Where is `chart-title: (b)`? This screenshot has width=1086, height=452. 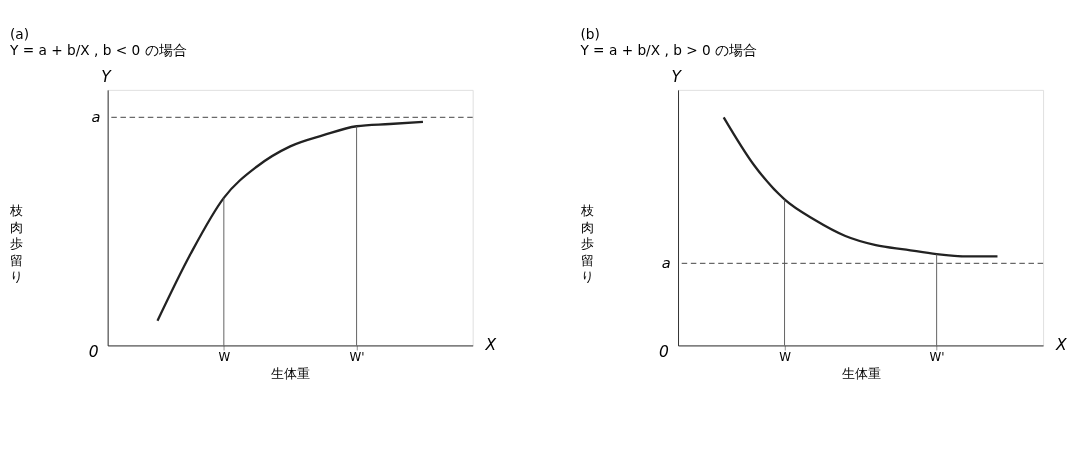
chart-title: (b) is located at coordinates (590, 33).